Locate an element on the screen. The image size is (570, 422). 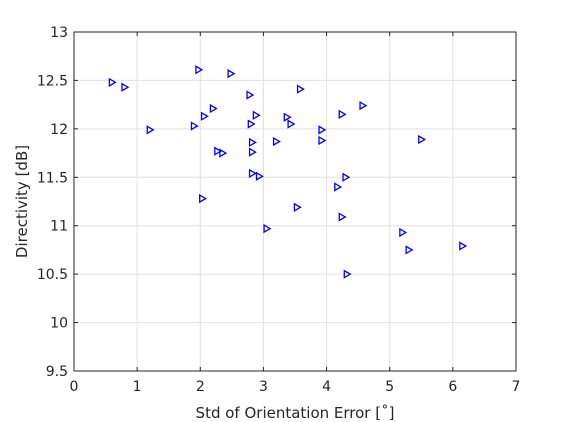
y-tick-label: 13 is located at coordinates (59, 33).